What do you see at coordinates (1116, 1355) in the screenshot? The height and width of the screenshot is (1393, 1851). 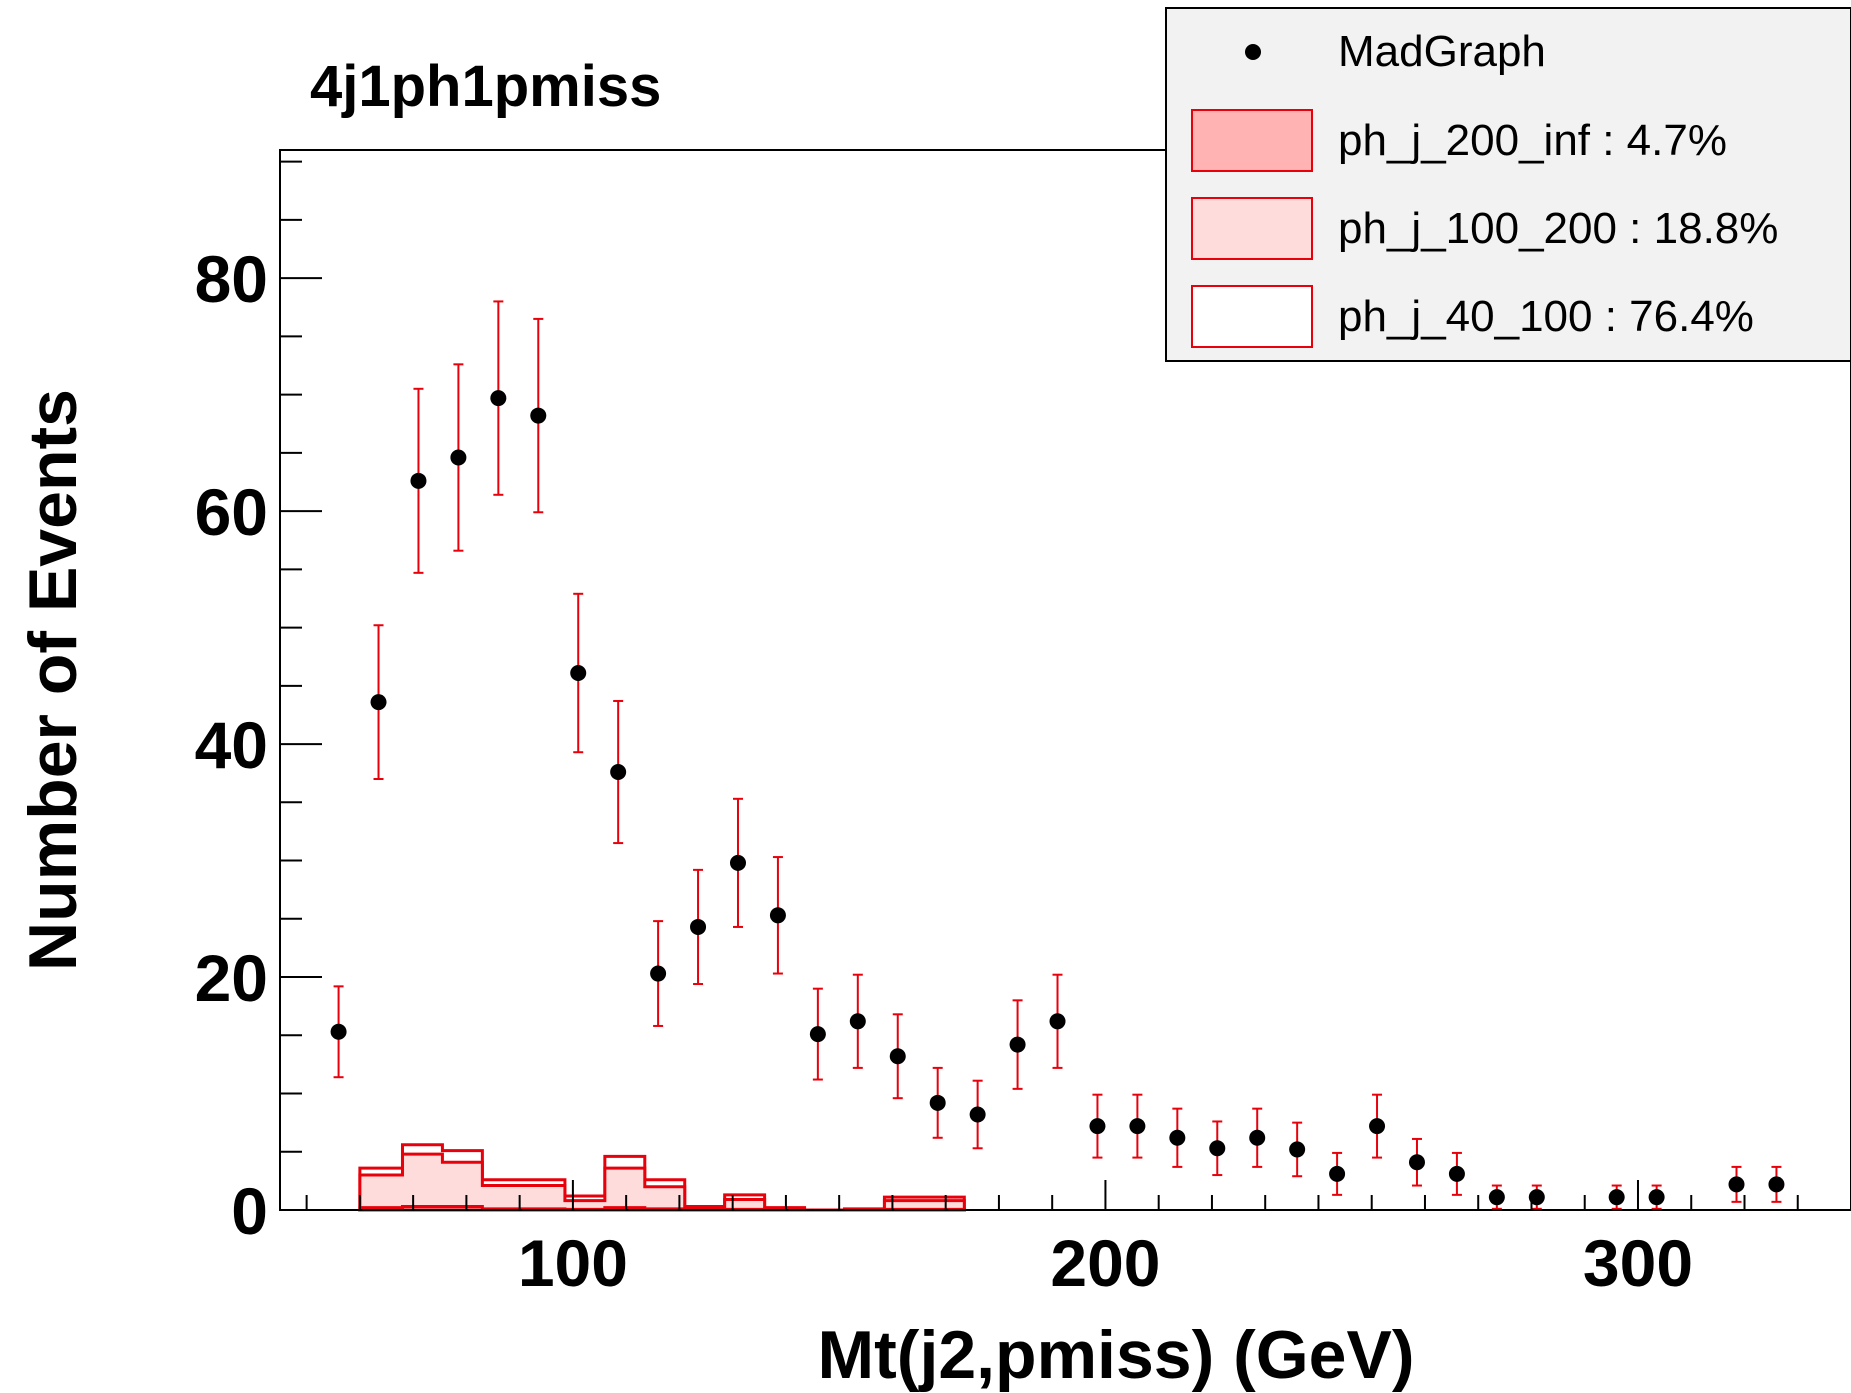 I see `x-axis-title: Mt(j2,pmiss) (GeV)` at bounding box center [1116, 1355].